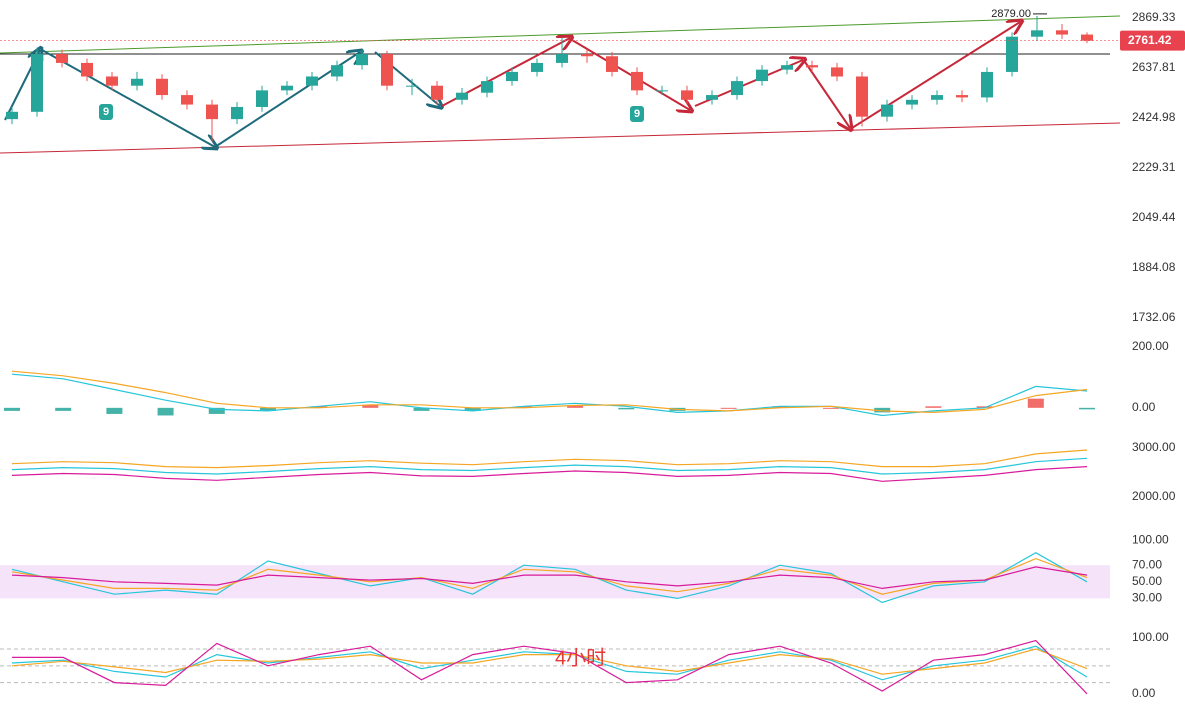 This screenshot has width=1185, height=711. Describe the element at coordinates (1154, 117) in the screenshot. I see `y-tick-label: 2424.98` at that location.